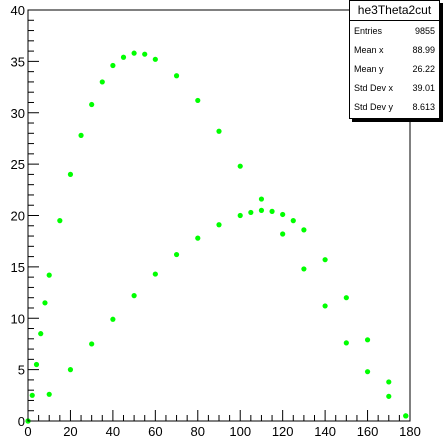 The width and height of the screenshot is (445, 440). Describe the element at coordinates (368, 431) in the screenshot. I see `x-tick-label: 160` at that location.